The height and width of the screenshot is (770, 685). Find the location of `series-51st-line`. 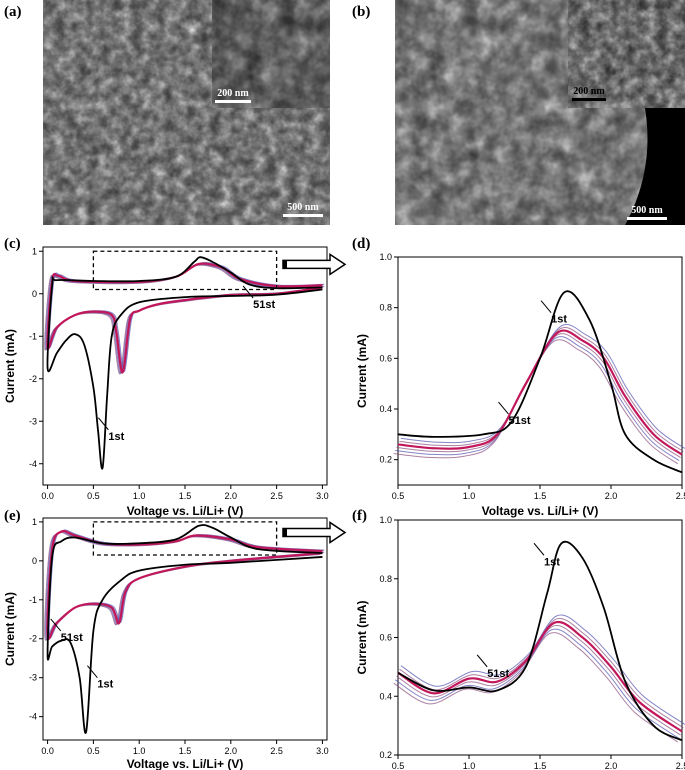

series-51st-line is located at coordinates (540, 676).